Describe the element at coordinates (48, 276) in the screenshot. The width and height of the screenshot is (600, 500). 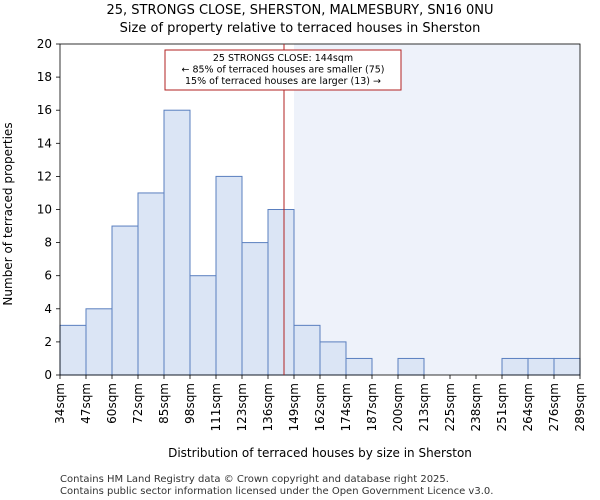
I see `y-tick-label: 6` at that location.